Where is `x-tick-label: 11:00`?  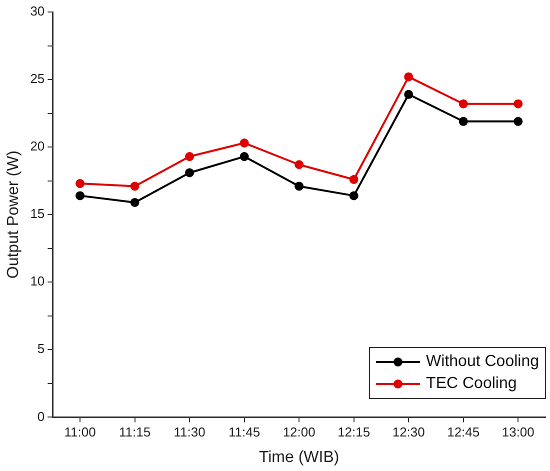 x-tick-label: 11:00 is located at coordinates (80, 432).